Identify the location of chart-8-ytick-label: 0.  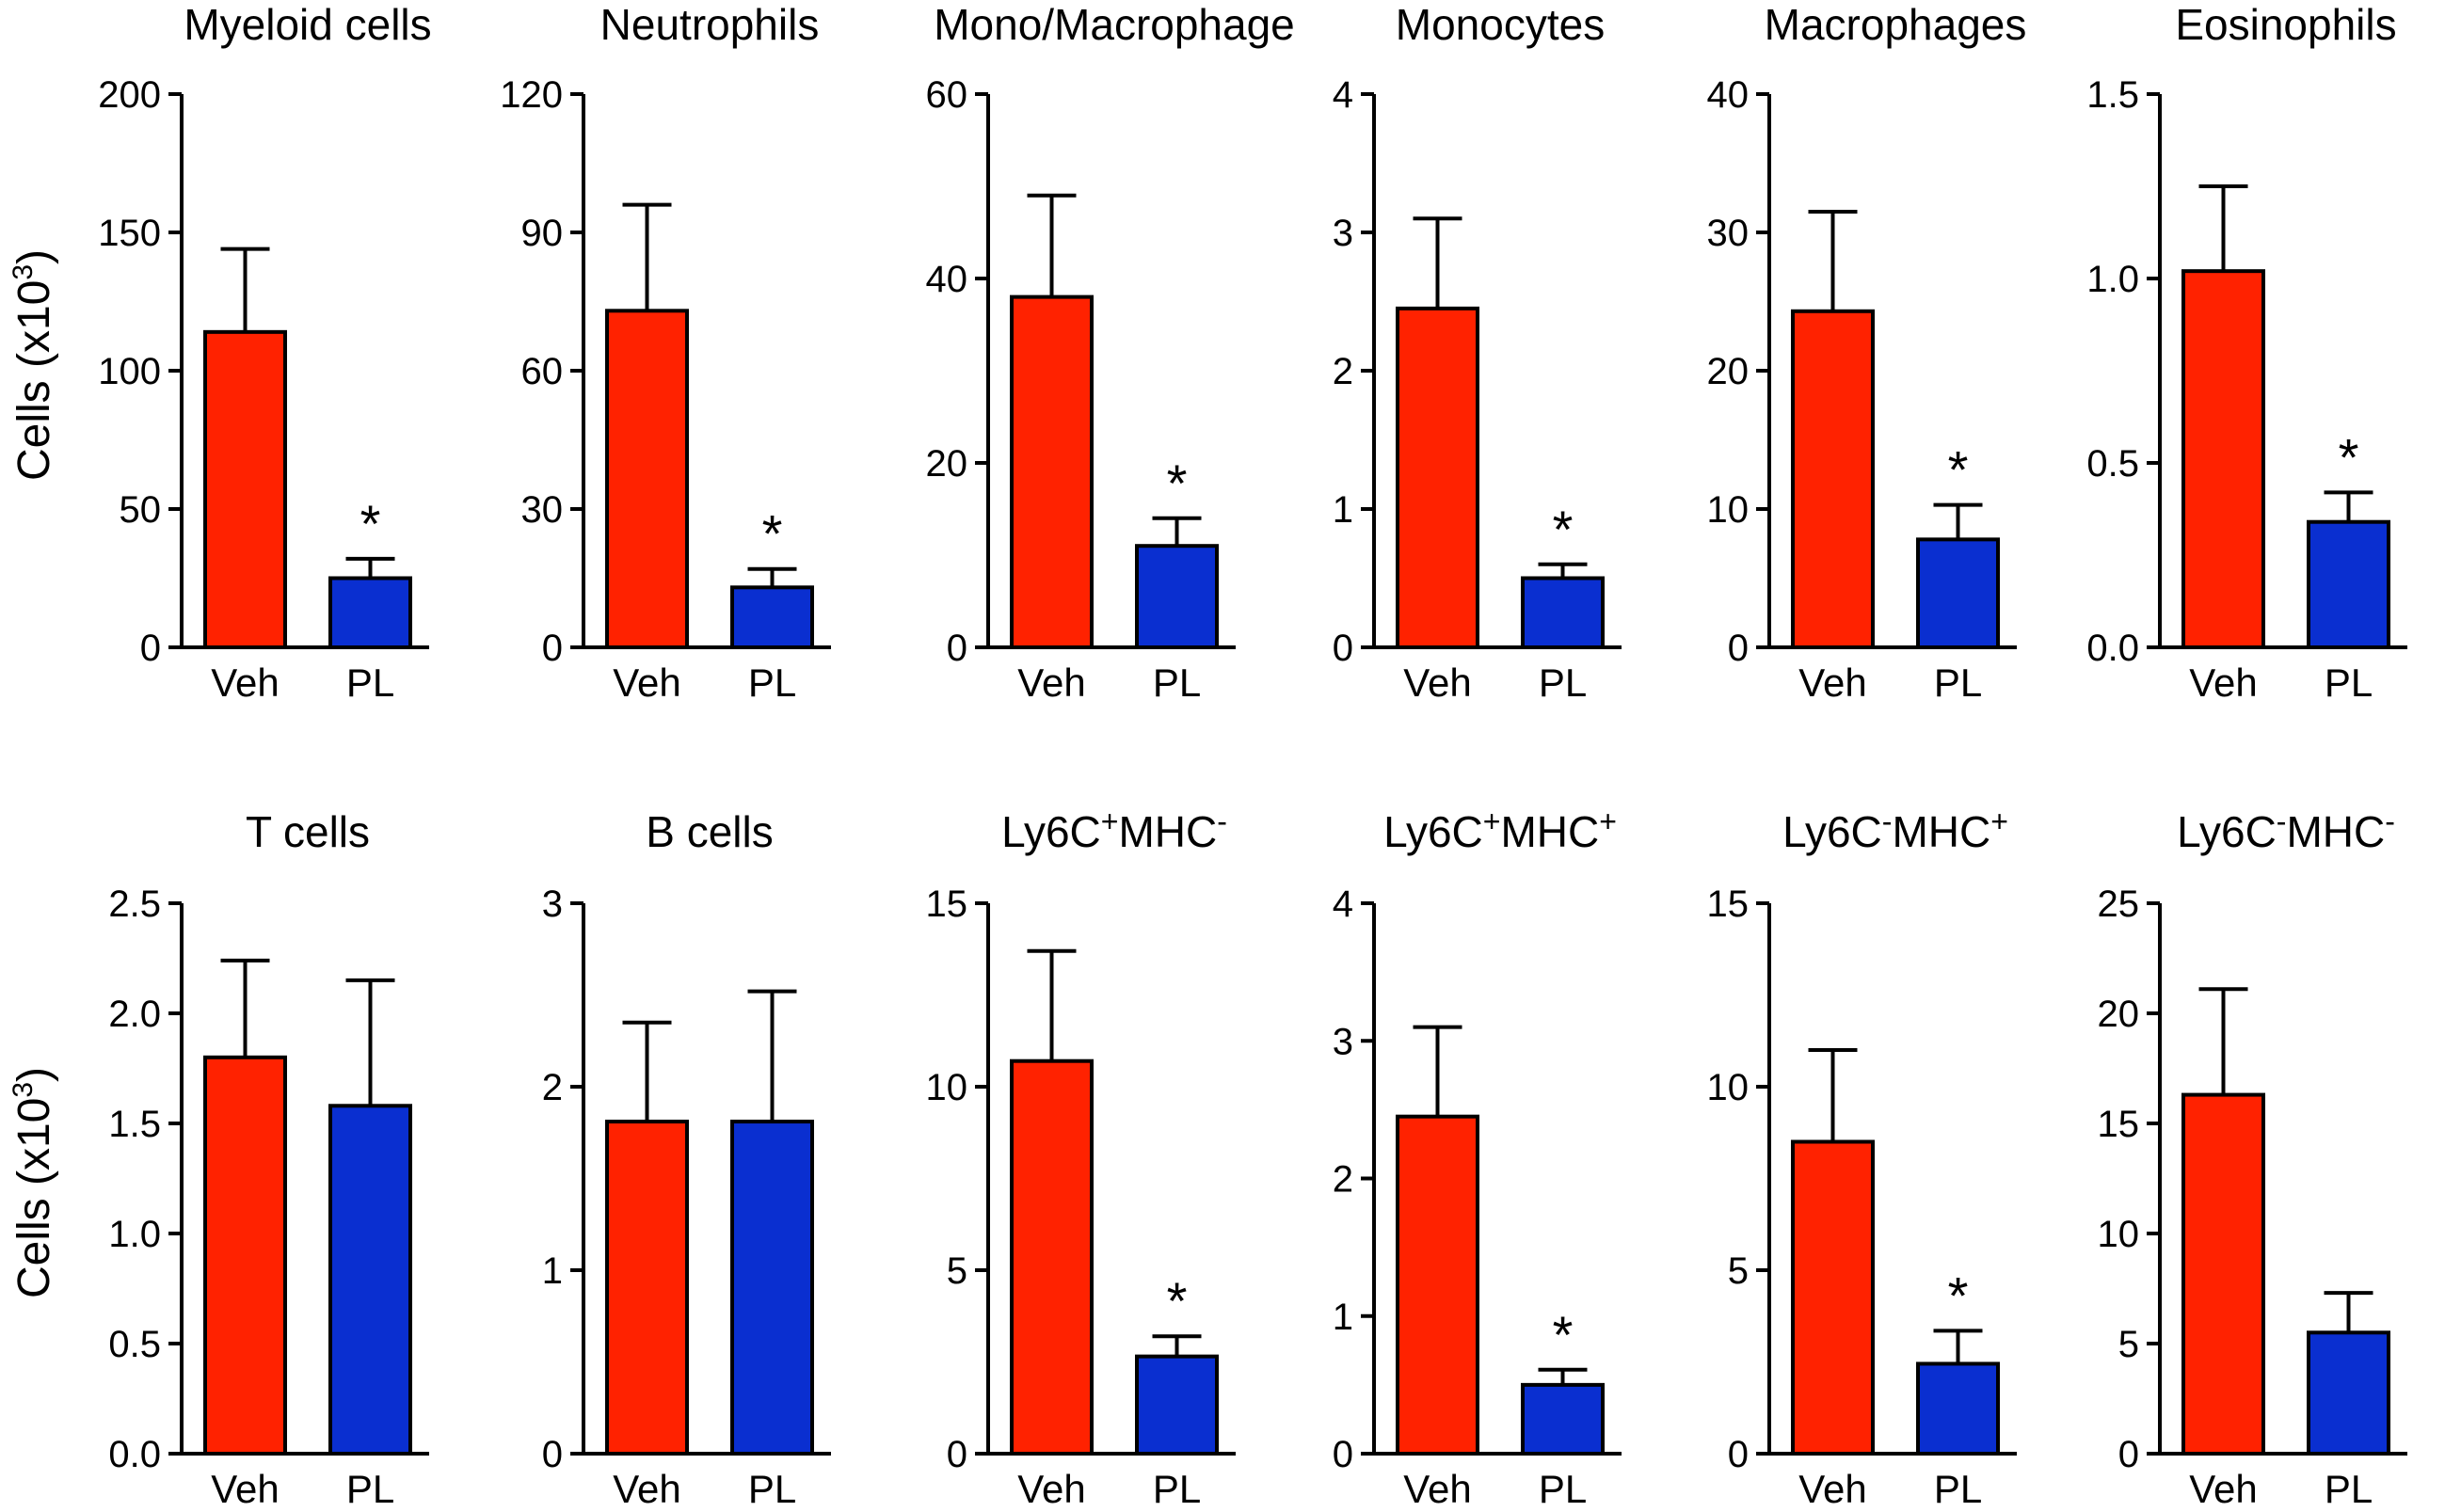
(553, 1454).